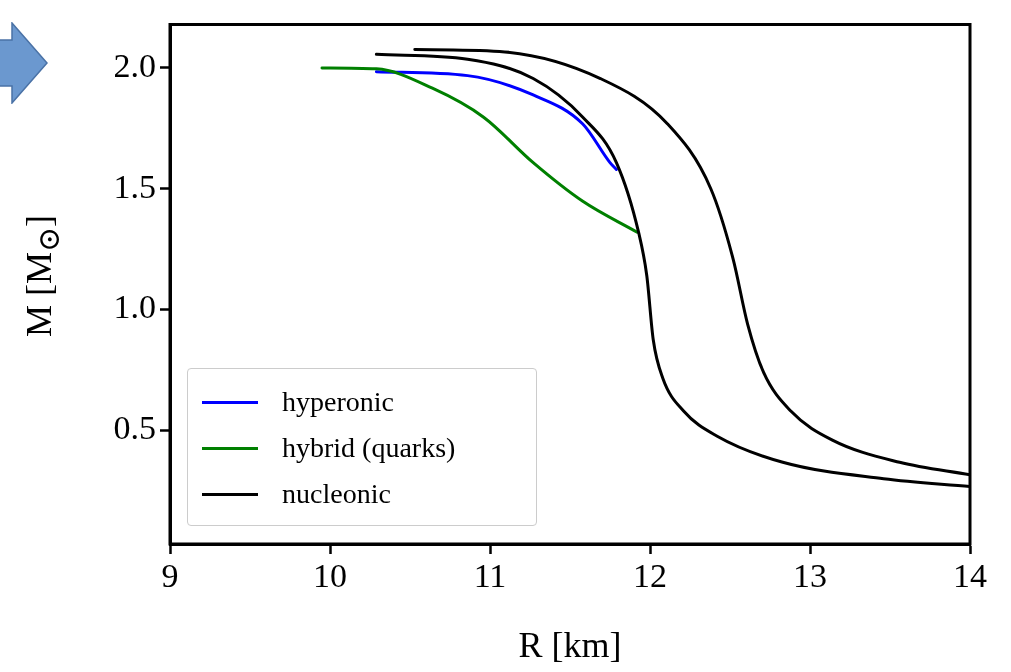  I want to click on x-tick-label: 12, so click(650, 576).